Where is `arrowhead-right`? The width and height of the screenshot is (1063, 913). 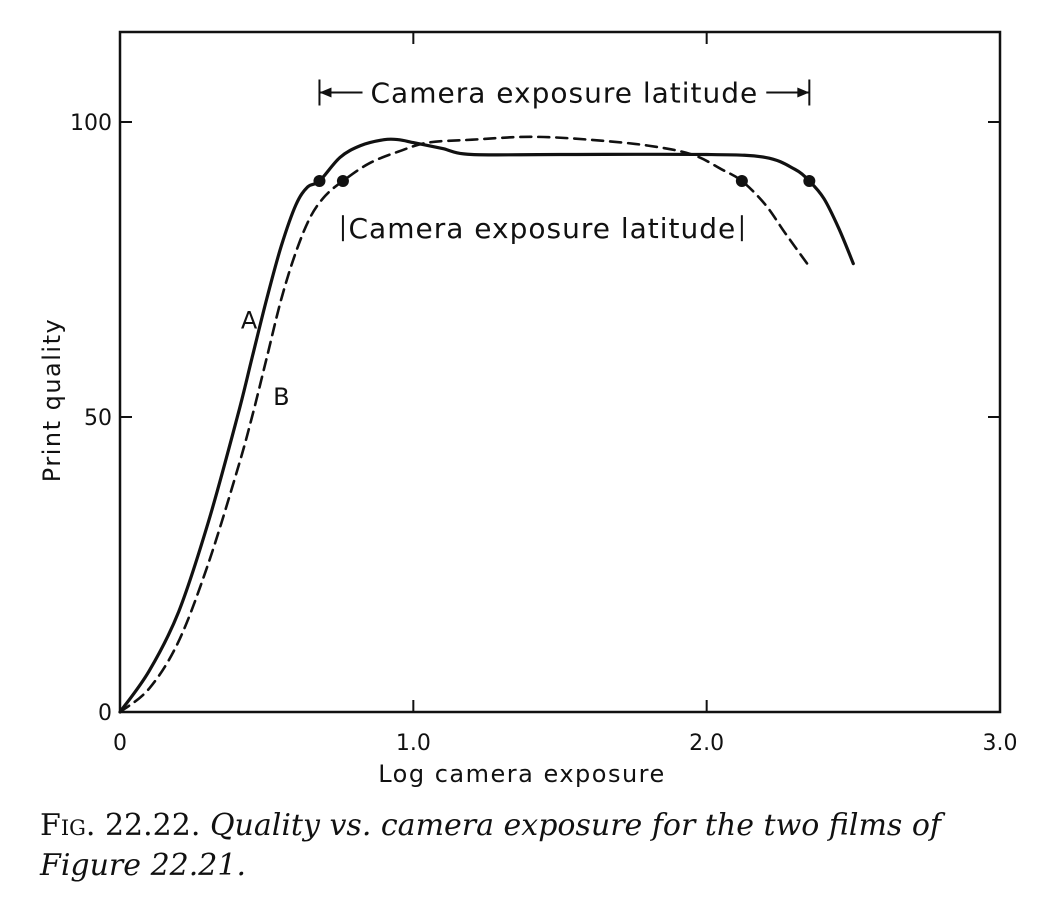 arrowhead-right is located at coordinates (803, 92).